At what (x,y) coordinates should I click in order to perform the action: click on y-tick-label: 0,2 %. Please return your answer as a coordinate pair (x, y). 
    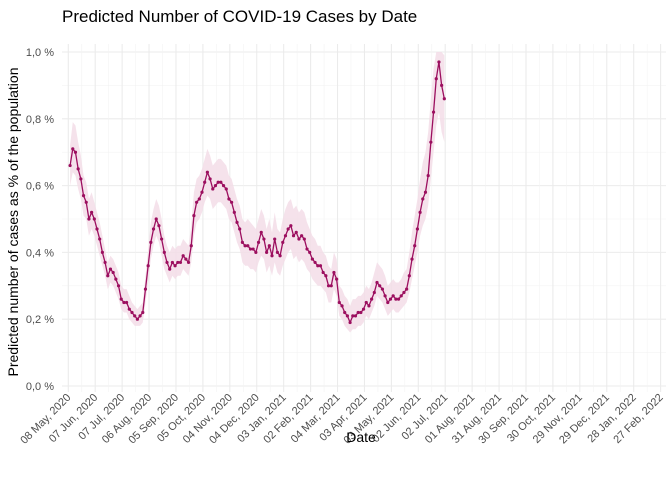
    Looking at the image, I should click on (40, 320).